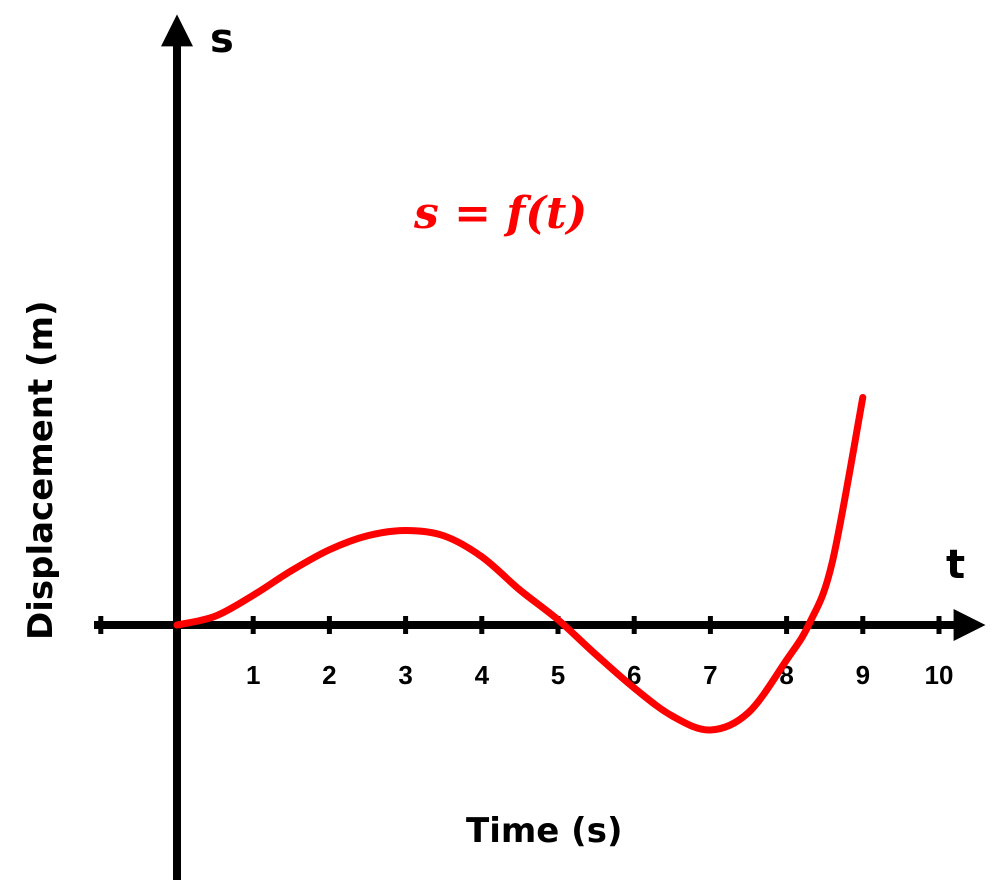 This screenshot has height=896, width=1000. Describe the element at coordinates (955, 565) in the screenshot. I see `x-axis-symbol: t` at that location.